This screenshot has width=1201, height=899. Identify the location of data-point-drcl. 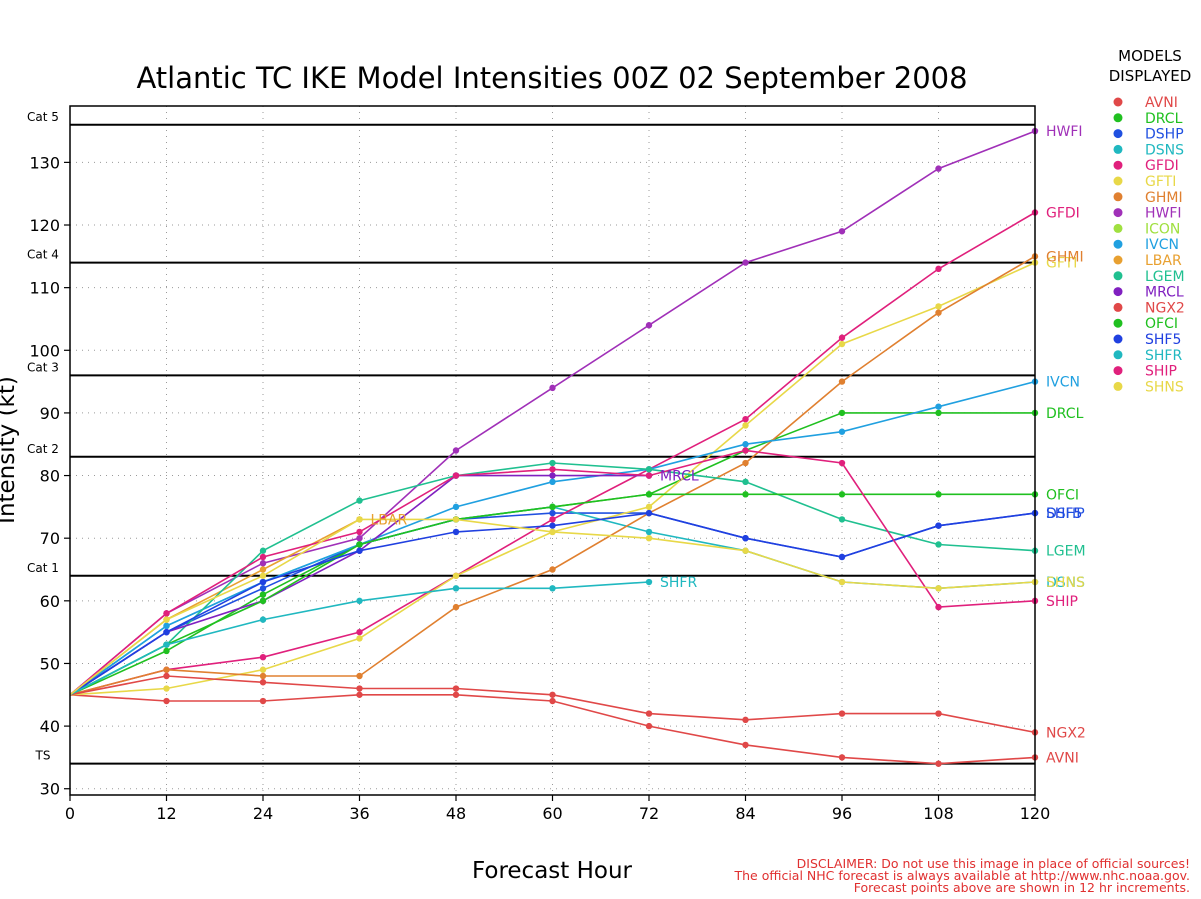
(263, 594).